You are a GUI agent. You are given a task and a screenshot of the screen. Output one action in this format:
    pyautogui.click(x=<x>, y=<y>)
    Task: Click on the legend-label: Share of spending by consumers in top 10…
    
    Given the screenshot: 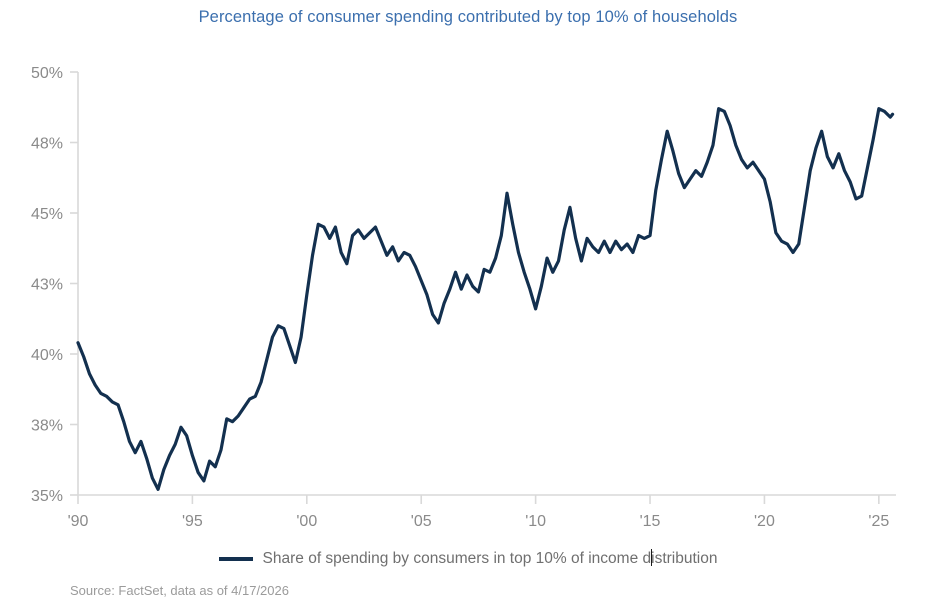 What is the action you would take?
    pyautogui.click(x=490, y=558)
    